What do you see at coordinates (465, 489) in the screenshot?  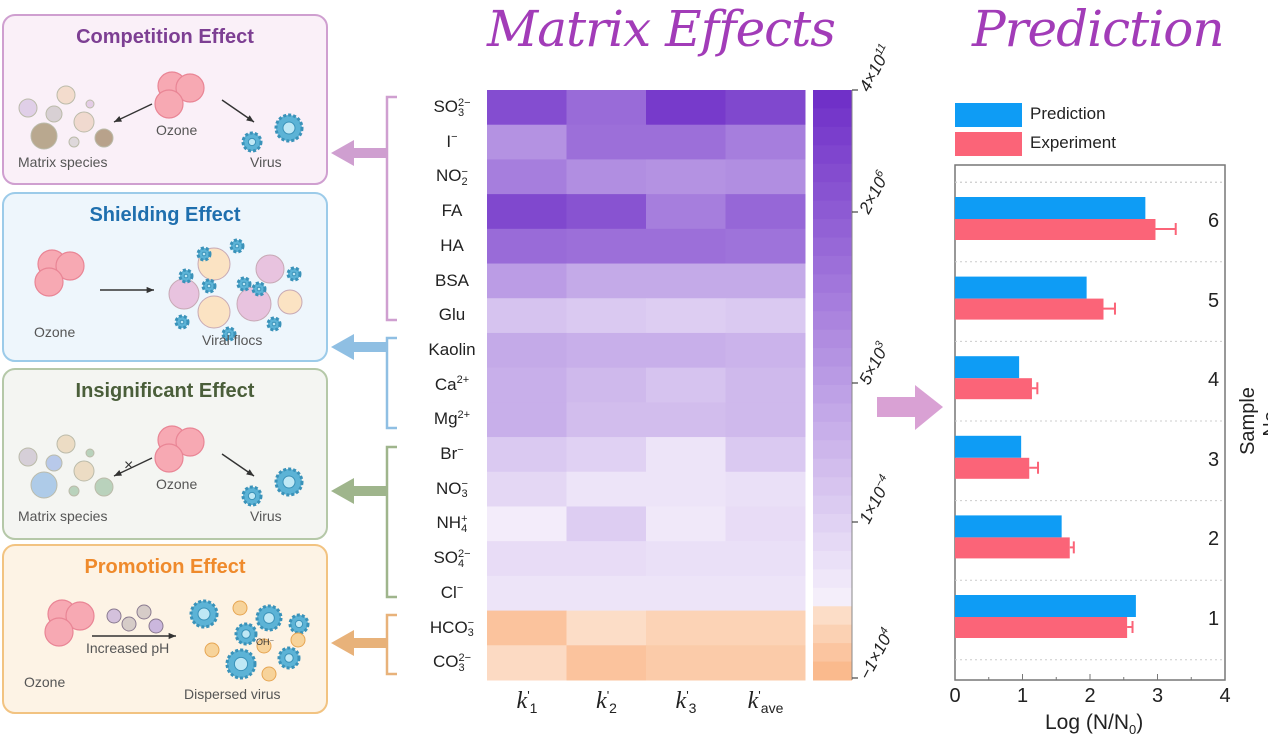 I see `row-label-scripts: −3` at bounding box center [465, 489].